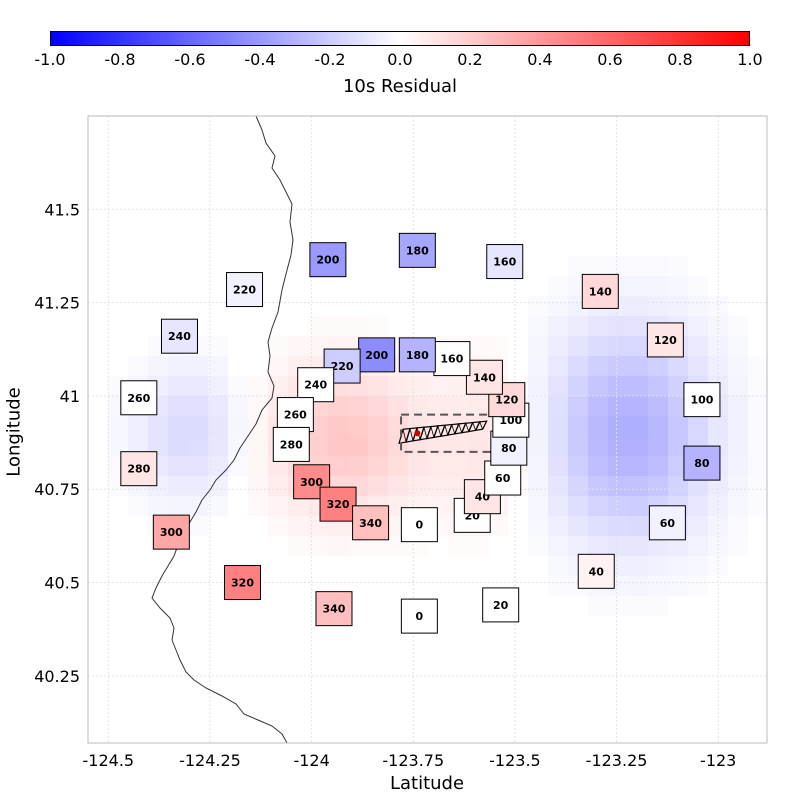 This screenshot has height=800, width=800. What do you see at coordinates (667, 523) in the screenshot?
I see `azimuth-label-outer: 60` at bounding box center [667, 523].